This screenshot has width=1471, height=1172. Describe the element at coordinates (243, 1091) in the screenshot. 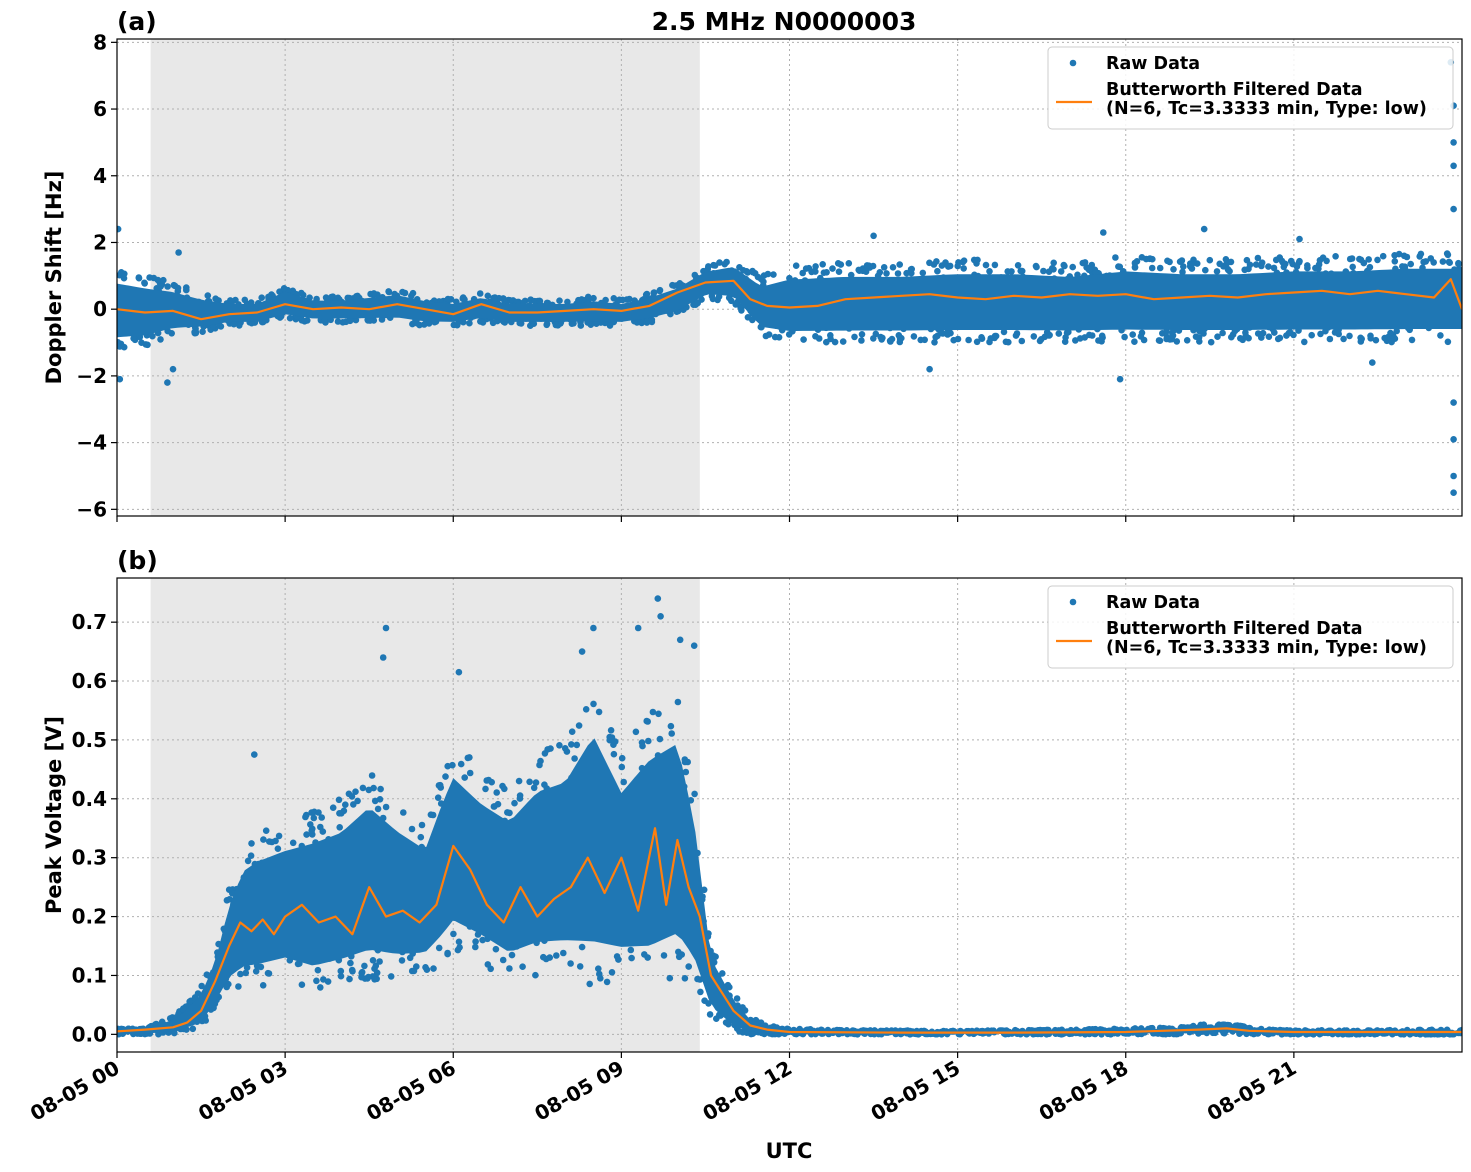

I see `x-tick-label: 08-05 03` at that location.